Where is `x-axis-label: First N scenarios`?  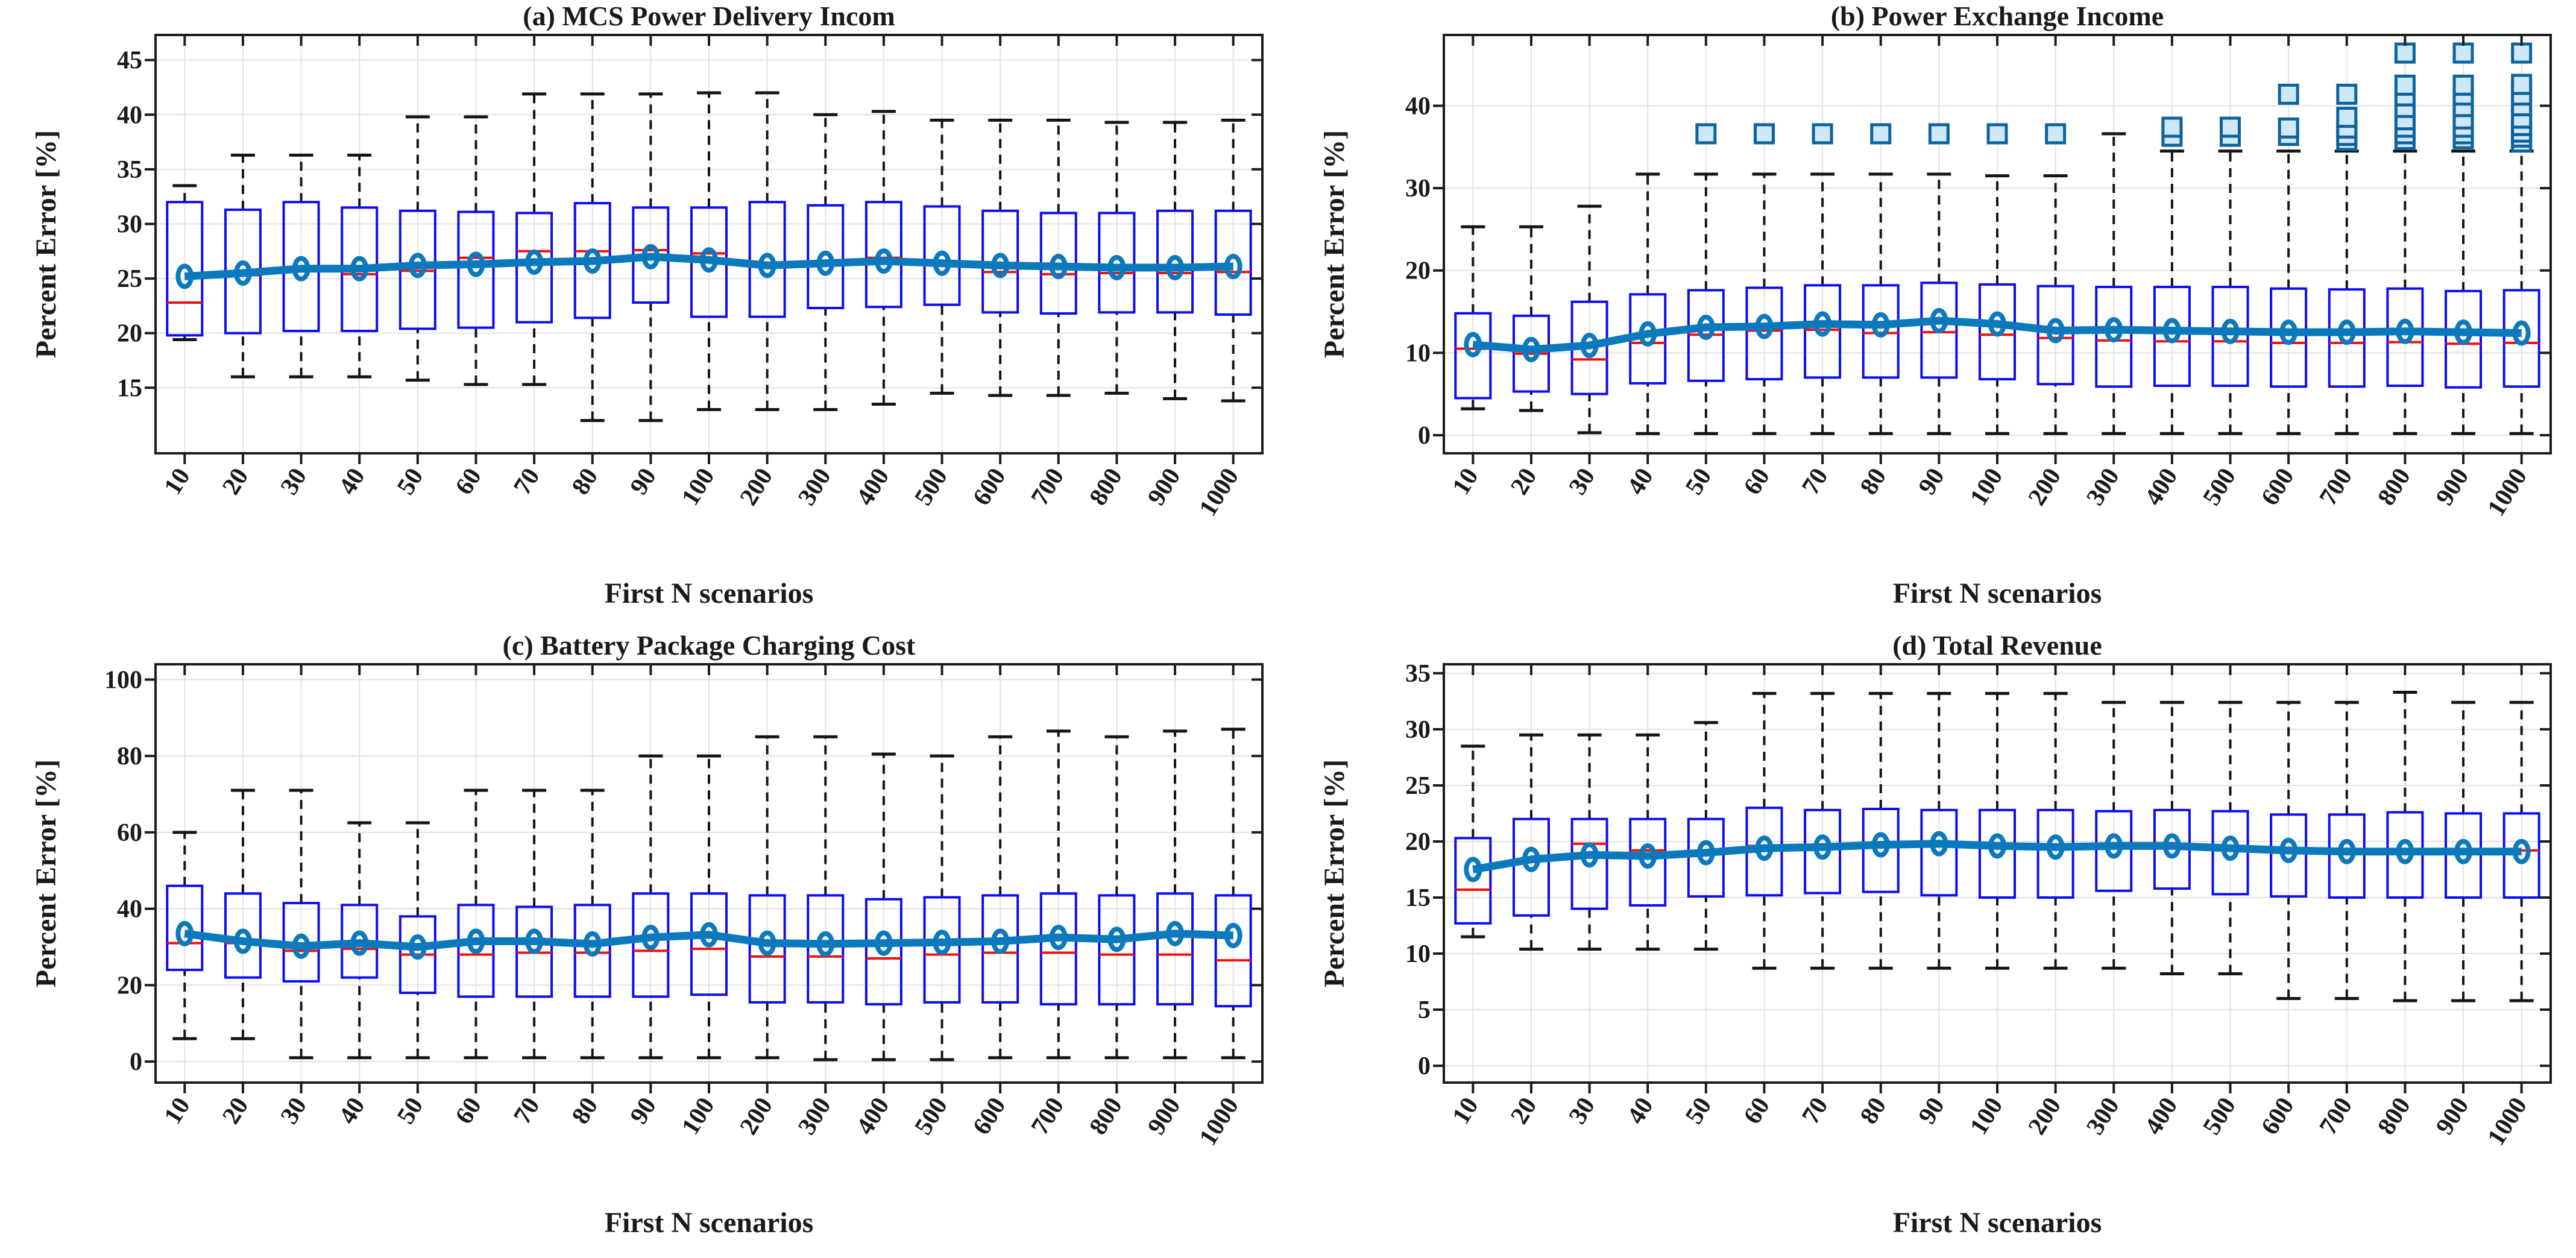
x-axis-label: First N scenarios is located at coordinates (709, 1223).